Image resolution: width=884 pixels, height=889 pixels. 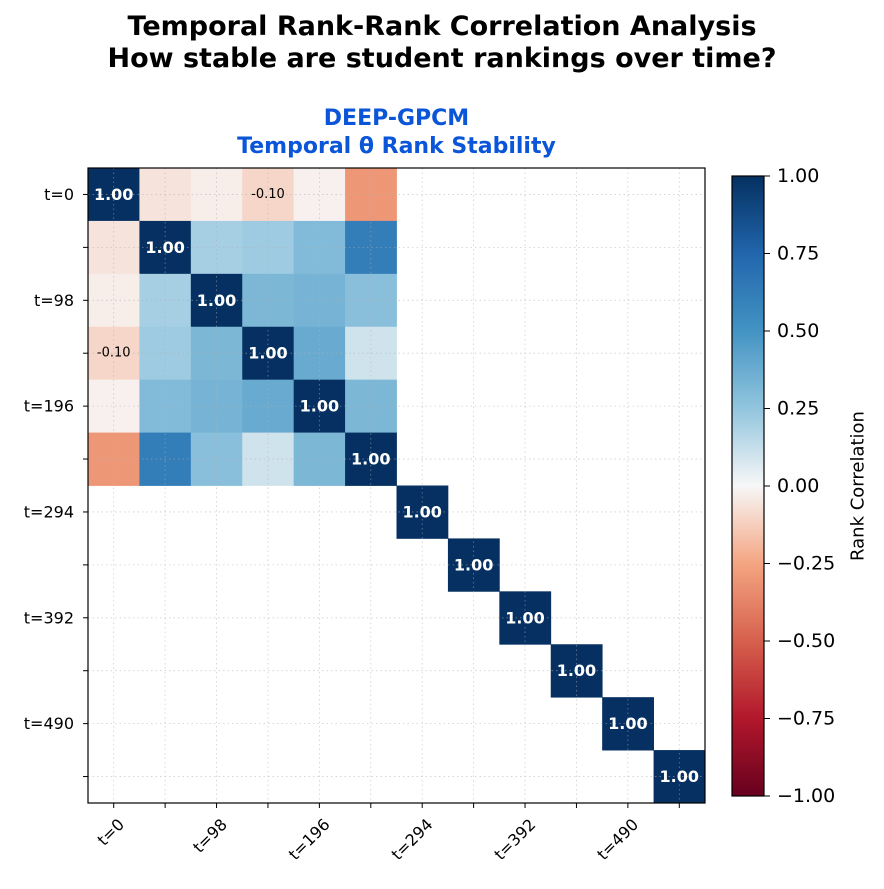 I want to click on y-tick-label: t=98, so click(x=54, y=300).